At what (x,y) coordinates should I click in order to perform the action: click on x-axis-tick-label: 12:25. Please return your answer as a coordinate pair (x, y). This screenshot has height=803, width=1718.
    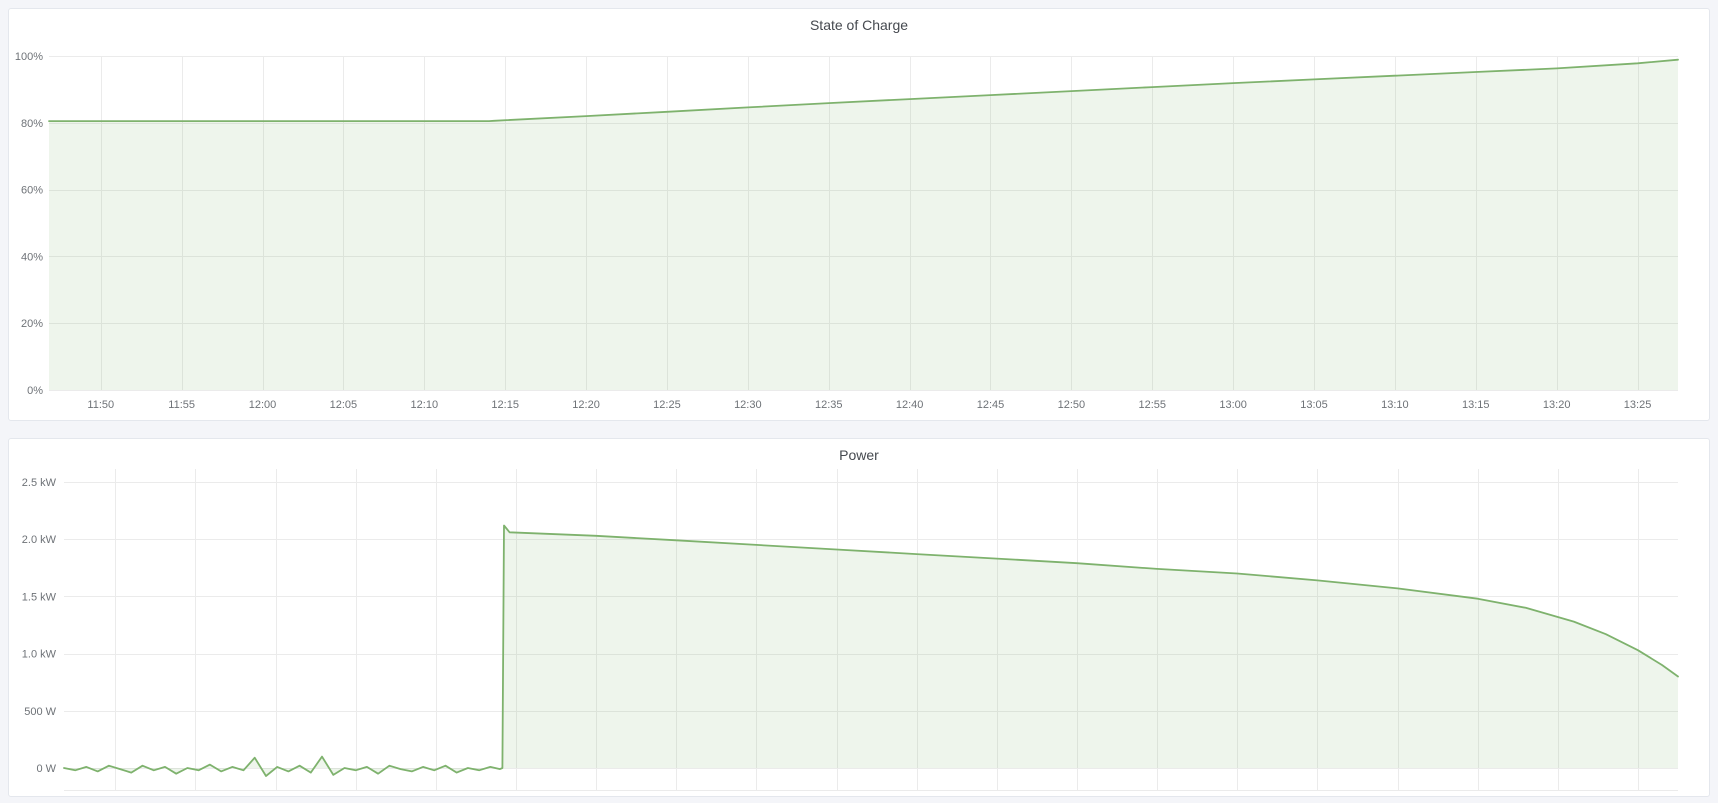
    Looking at the image, I should click on (667, 405).